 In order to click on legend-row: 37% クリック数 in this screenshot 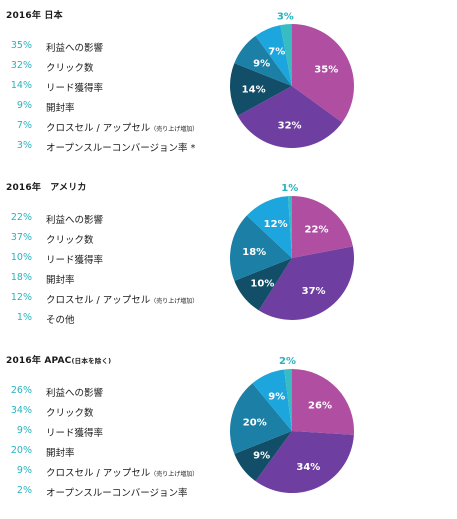, I will do `click(115, 242)`.